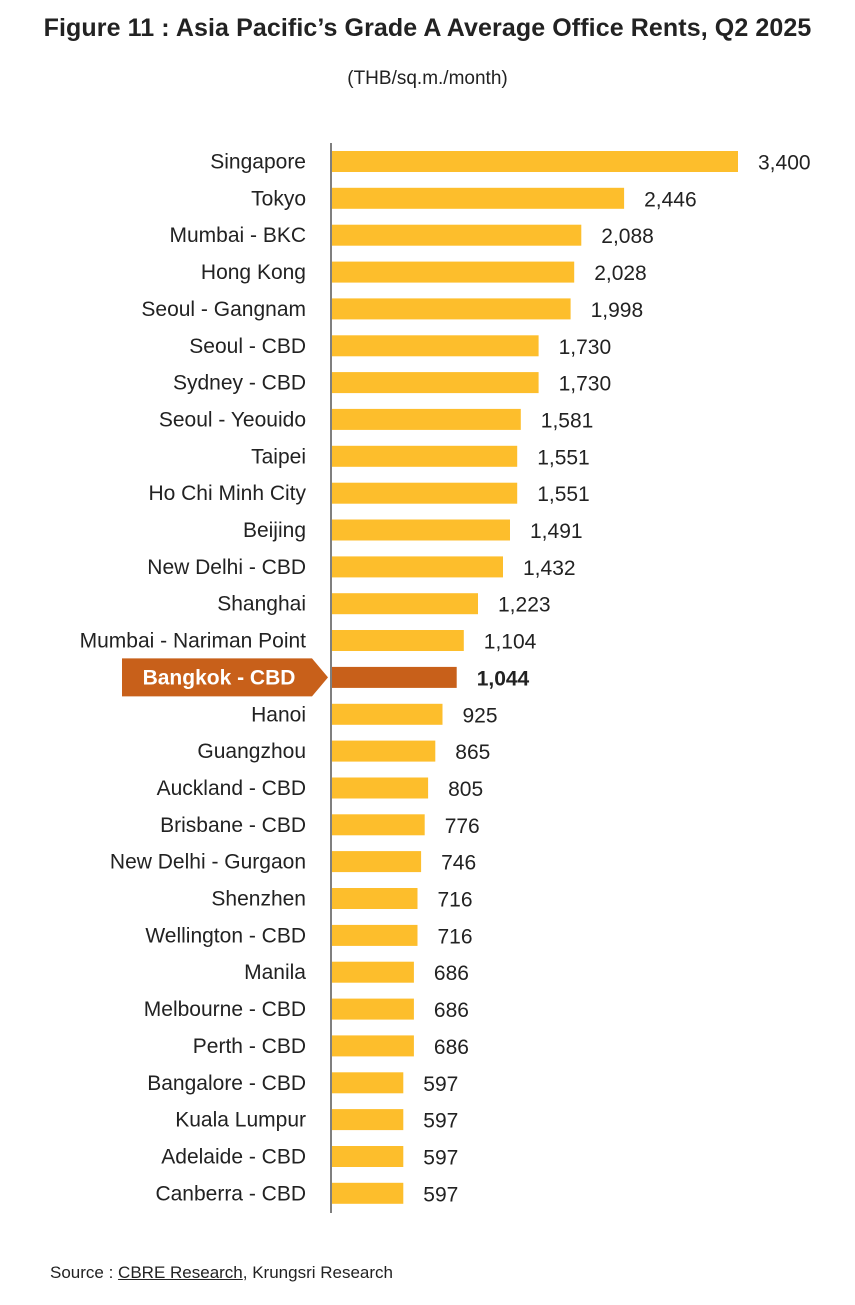 Image resolution: width=855 pixels, height=1305 pixels. I want to click on category-label-3: Hong Kong, so click(253, 272).